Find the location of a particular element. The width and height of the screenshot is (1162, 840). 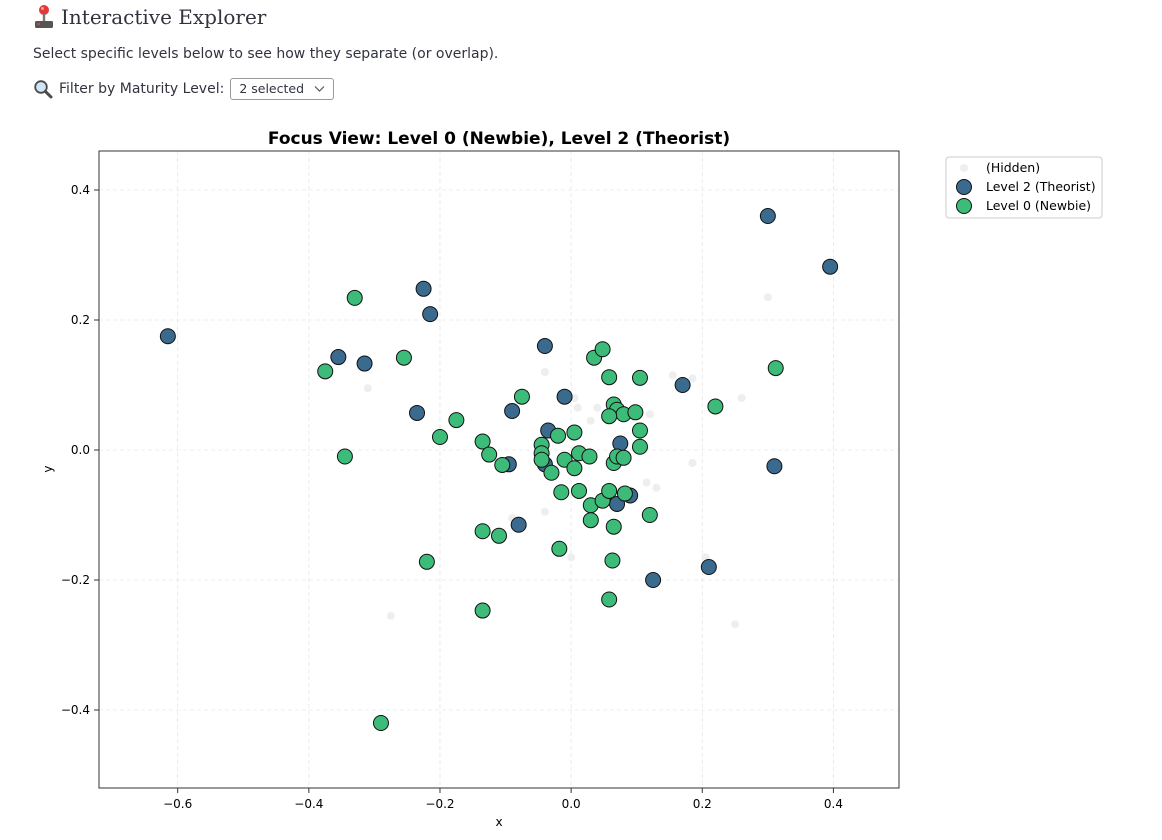

y-tick-label: 0.2 is located at coordinates (80, 320).